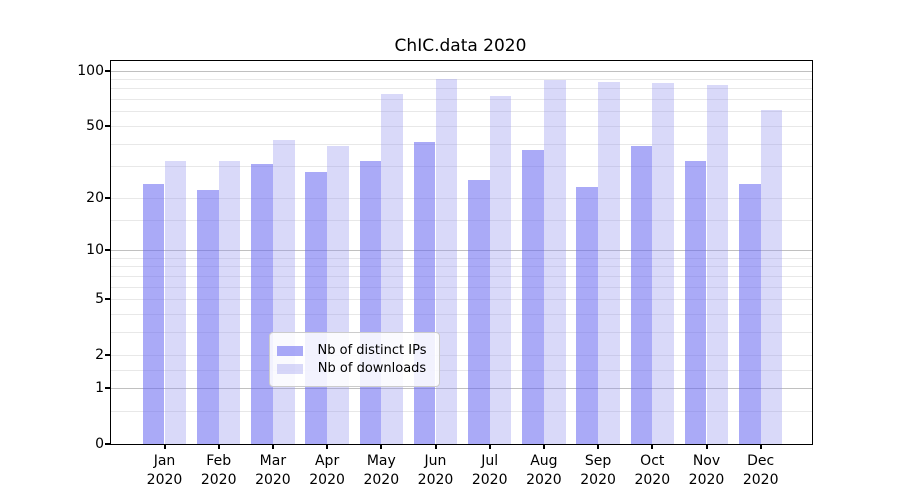 The height and width of the screenshot is (500, 900). I want to click on x-tick-label-jun: Jun 2020, so click(435, 470).